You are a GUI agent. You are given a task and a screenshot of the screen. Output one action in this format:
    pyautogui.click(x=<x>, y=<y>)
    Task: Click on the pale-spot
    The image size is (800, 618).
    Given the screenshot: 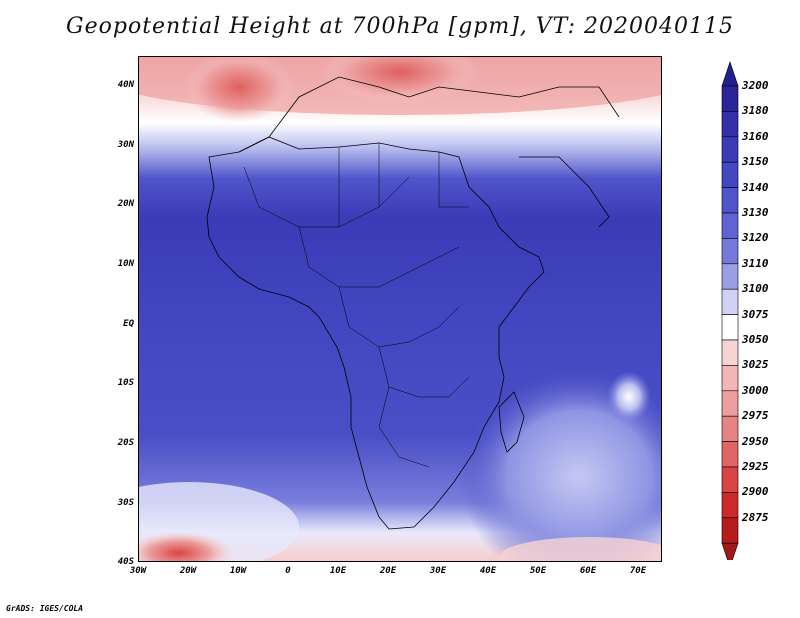 What is the action you would take?
    pyautogui.click(x=629, y=397)
    